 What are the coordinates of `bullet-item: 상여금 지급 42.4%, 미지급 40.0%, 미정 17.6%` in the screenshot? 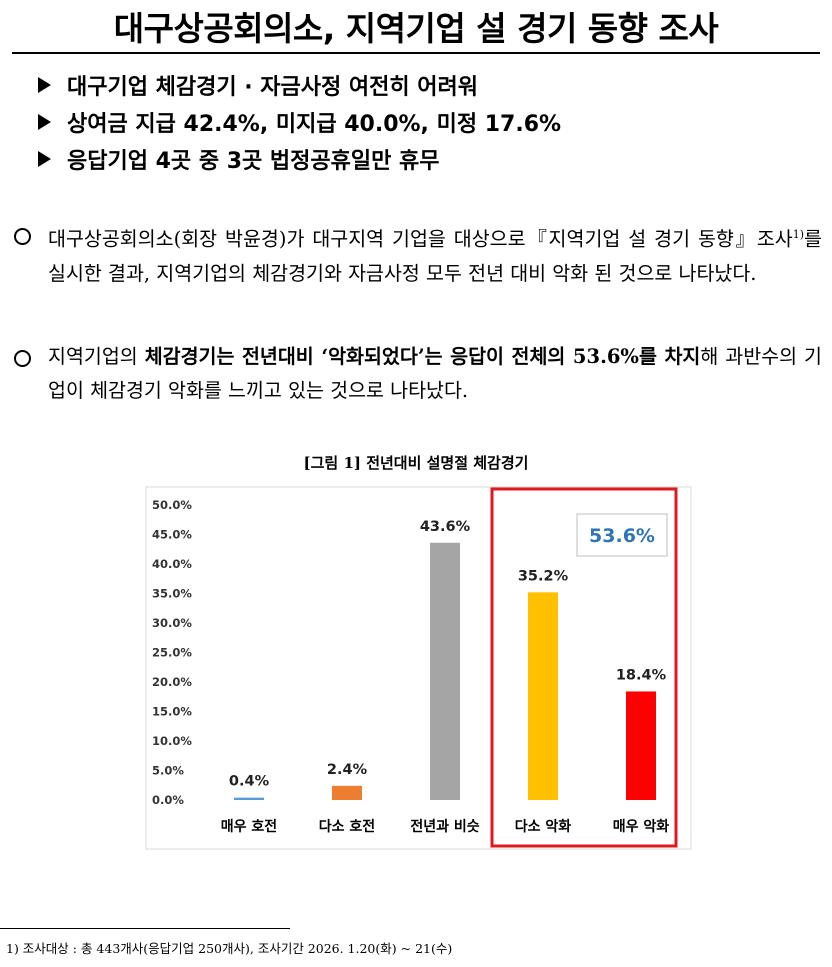 It's located at (299, 121).